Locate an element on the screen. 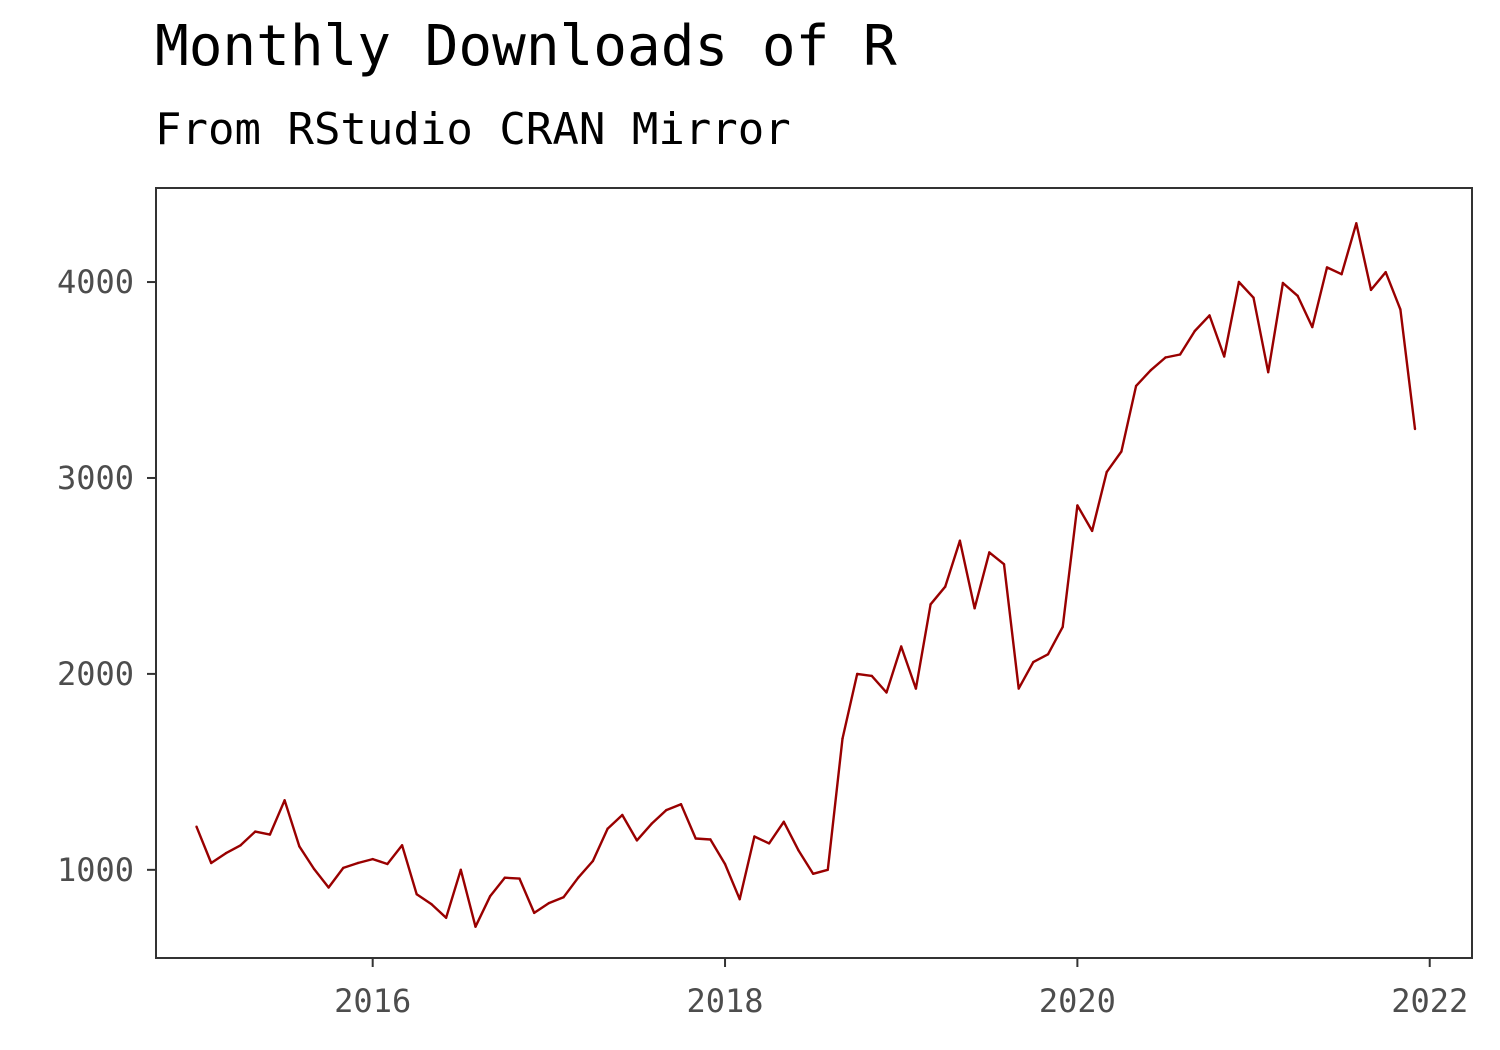 The height and width of the screenshot is (1050, 1500). chart-subtitle: From RStudio CRAN Mirror is located at coordinates (473, 129).